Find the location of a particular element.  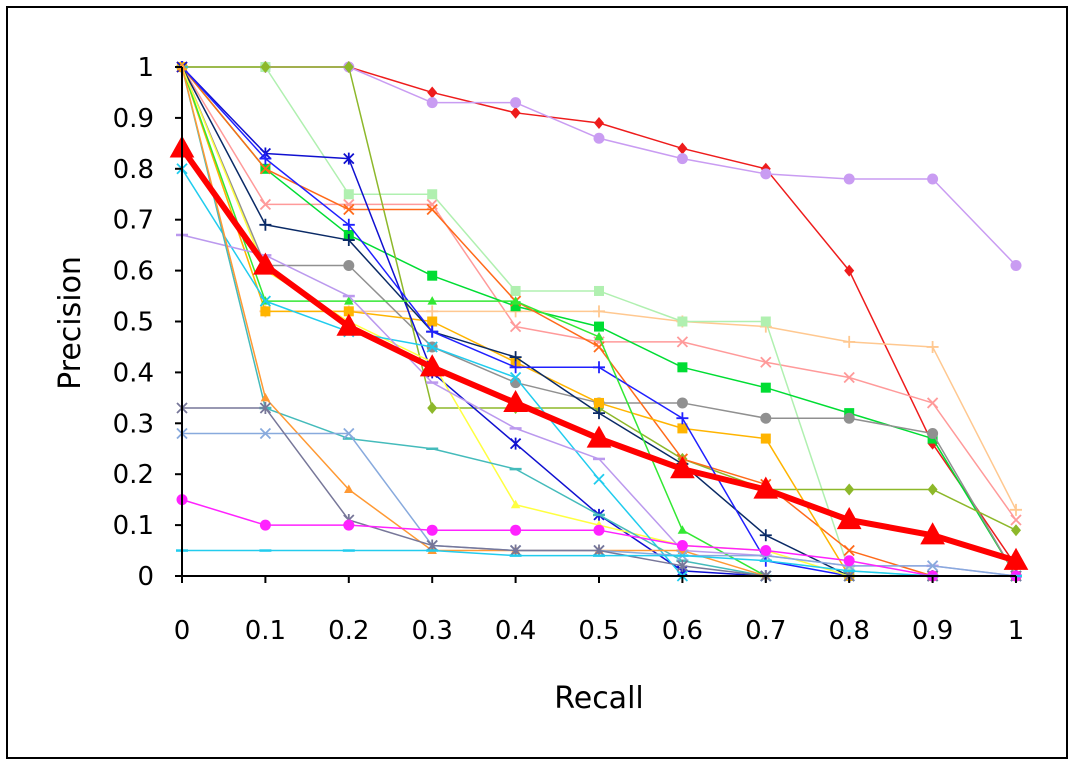

y-tick-label: 0.7 is located at coordinates (133, 221).